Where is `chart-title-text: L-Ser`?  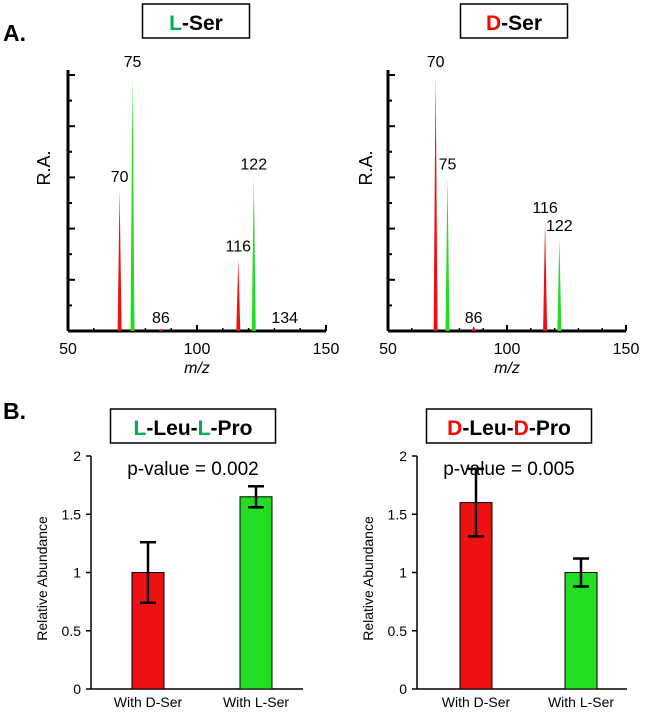
chart-title-text: L-Ser is located at coordinates (196, 23).